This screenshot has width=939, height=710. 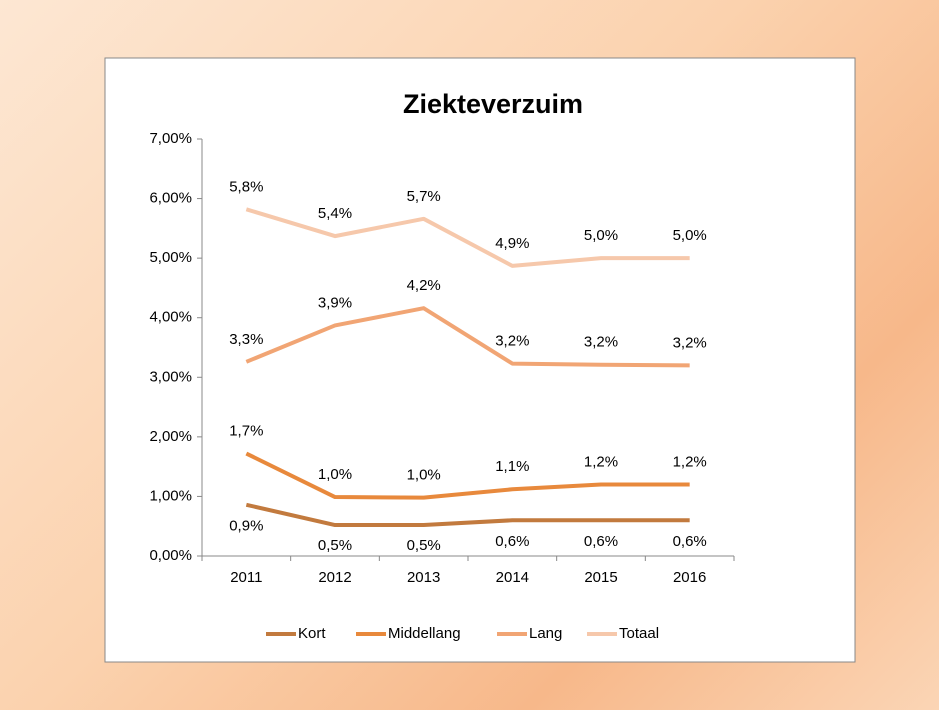 What do you see at coordinates (493, 104) in the screenshot?
I see `chart-title: Ziekteverzuim` at bounding box center [493, 104].